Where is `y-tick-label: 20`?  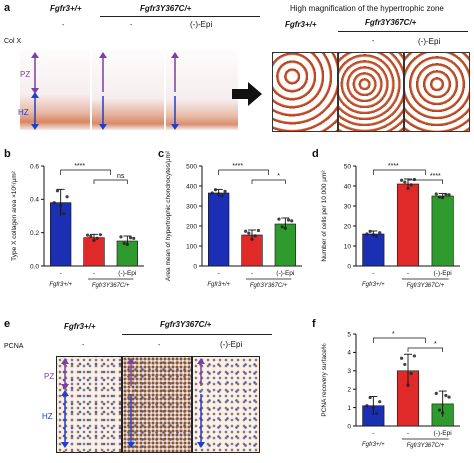
y-tick-label: 20 is located at coordinates (348, 226).